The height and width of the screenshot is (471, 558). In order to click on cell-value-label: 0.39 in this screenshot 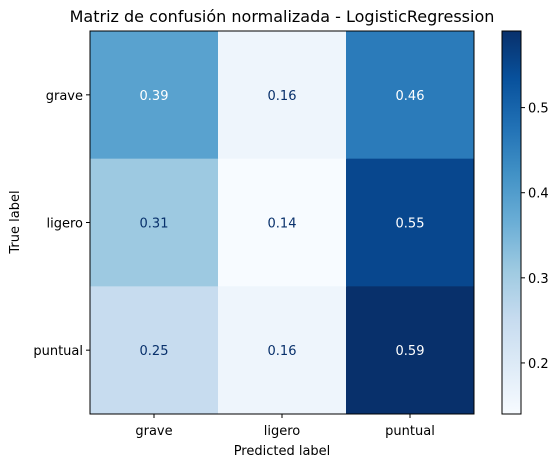, I will do `click(154, 96)`.